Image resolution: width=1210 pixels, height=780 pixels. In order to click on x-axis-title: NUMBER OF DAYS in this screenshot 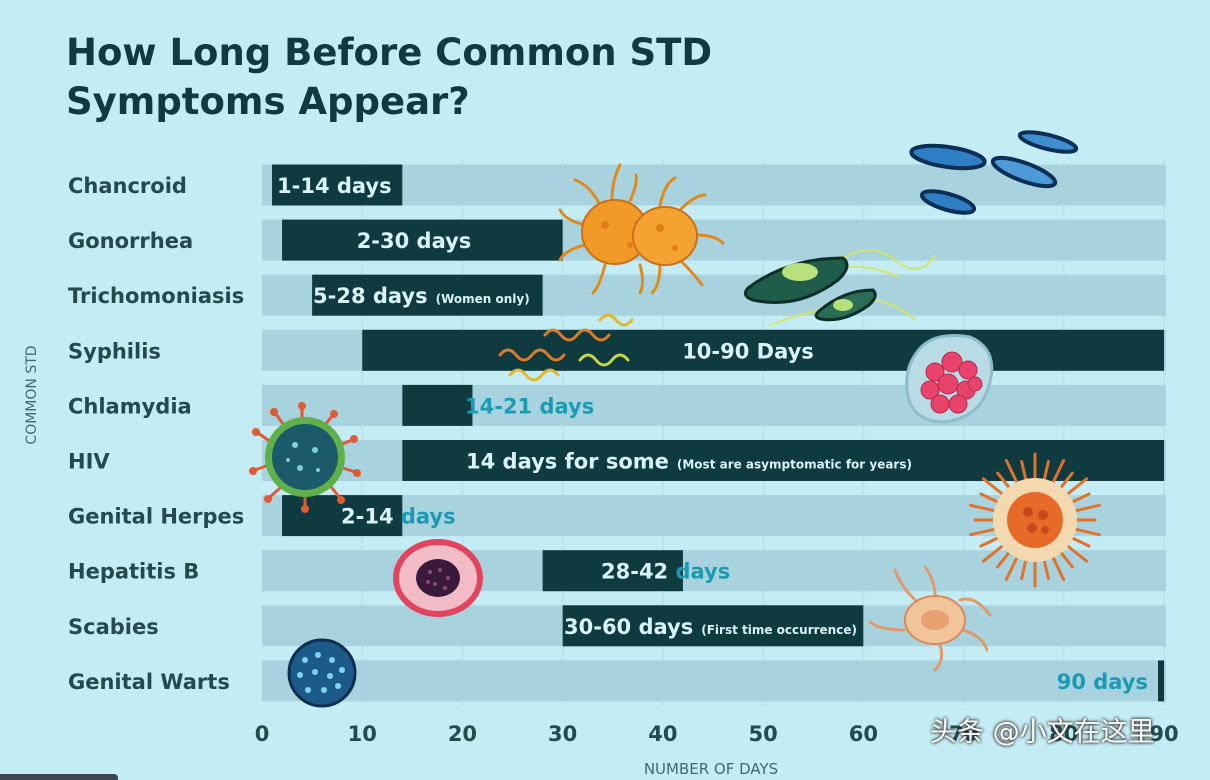, I will do `click(711, 769)`.